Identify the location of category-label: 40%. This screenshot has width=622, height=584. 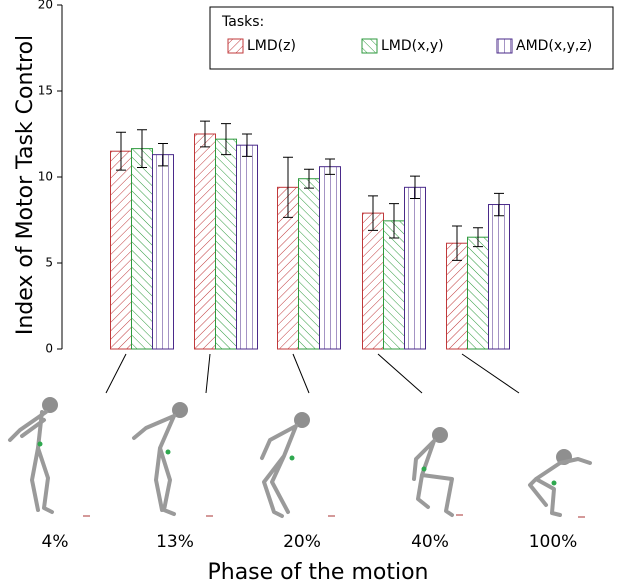
(430, 542).